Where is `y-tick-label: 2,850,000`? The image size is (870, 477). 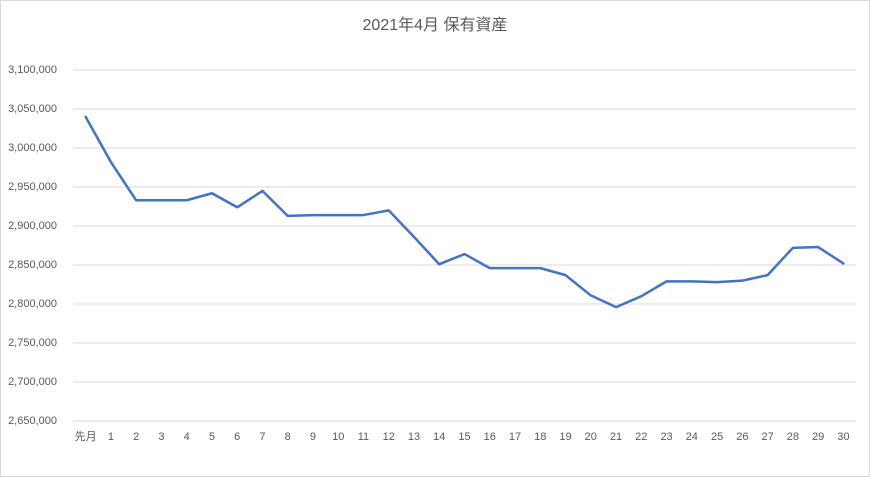
y-tick-label: 2,850,000 is located at coordinates (32, 265).